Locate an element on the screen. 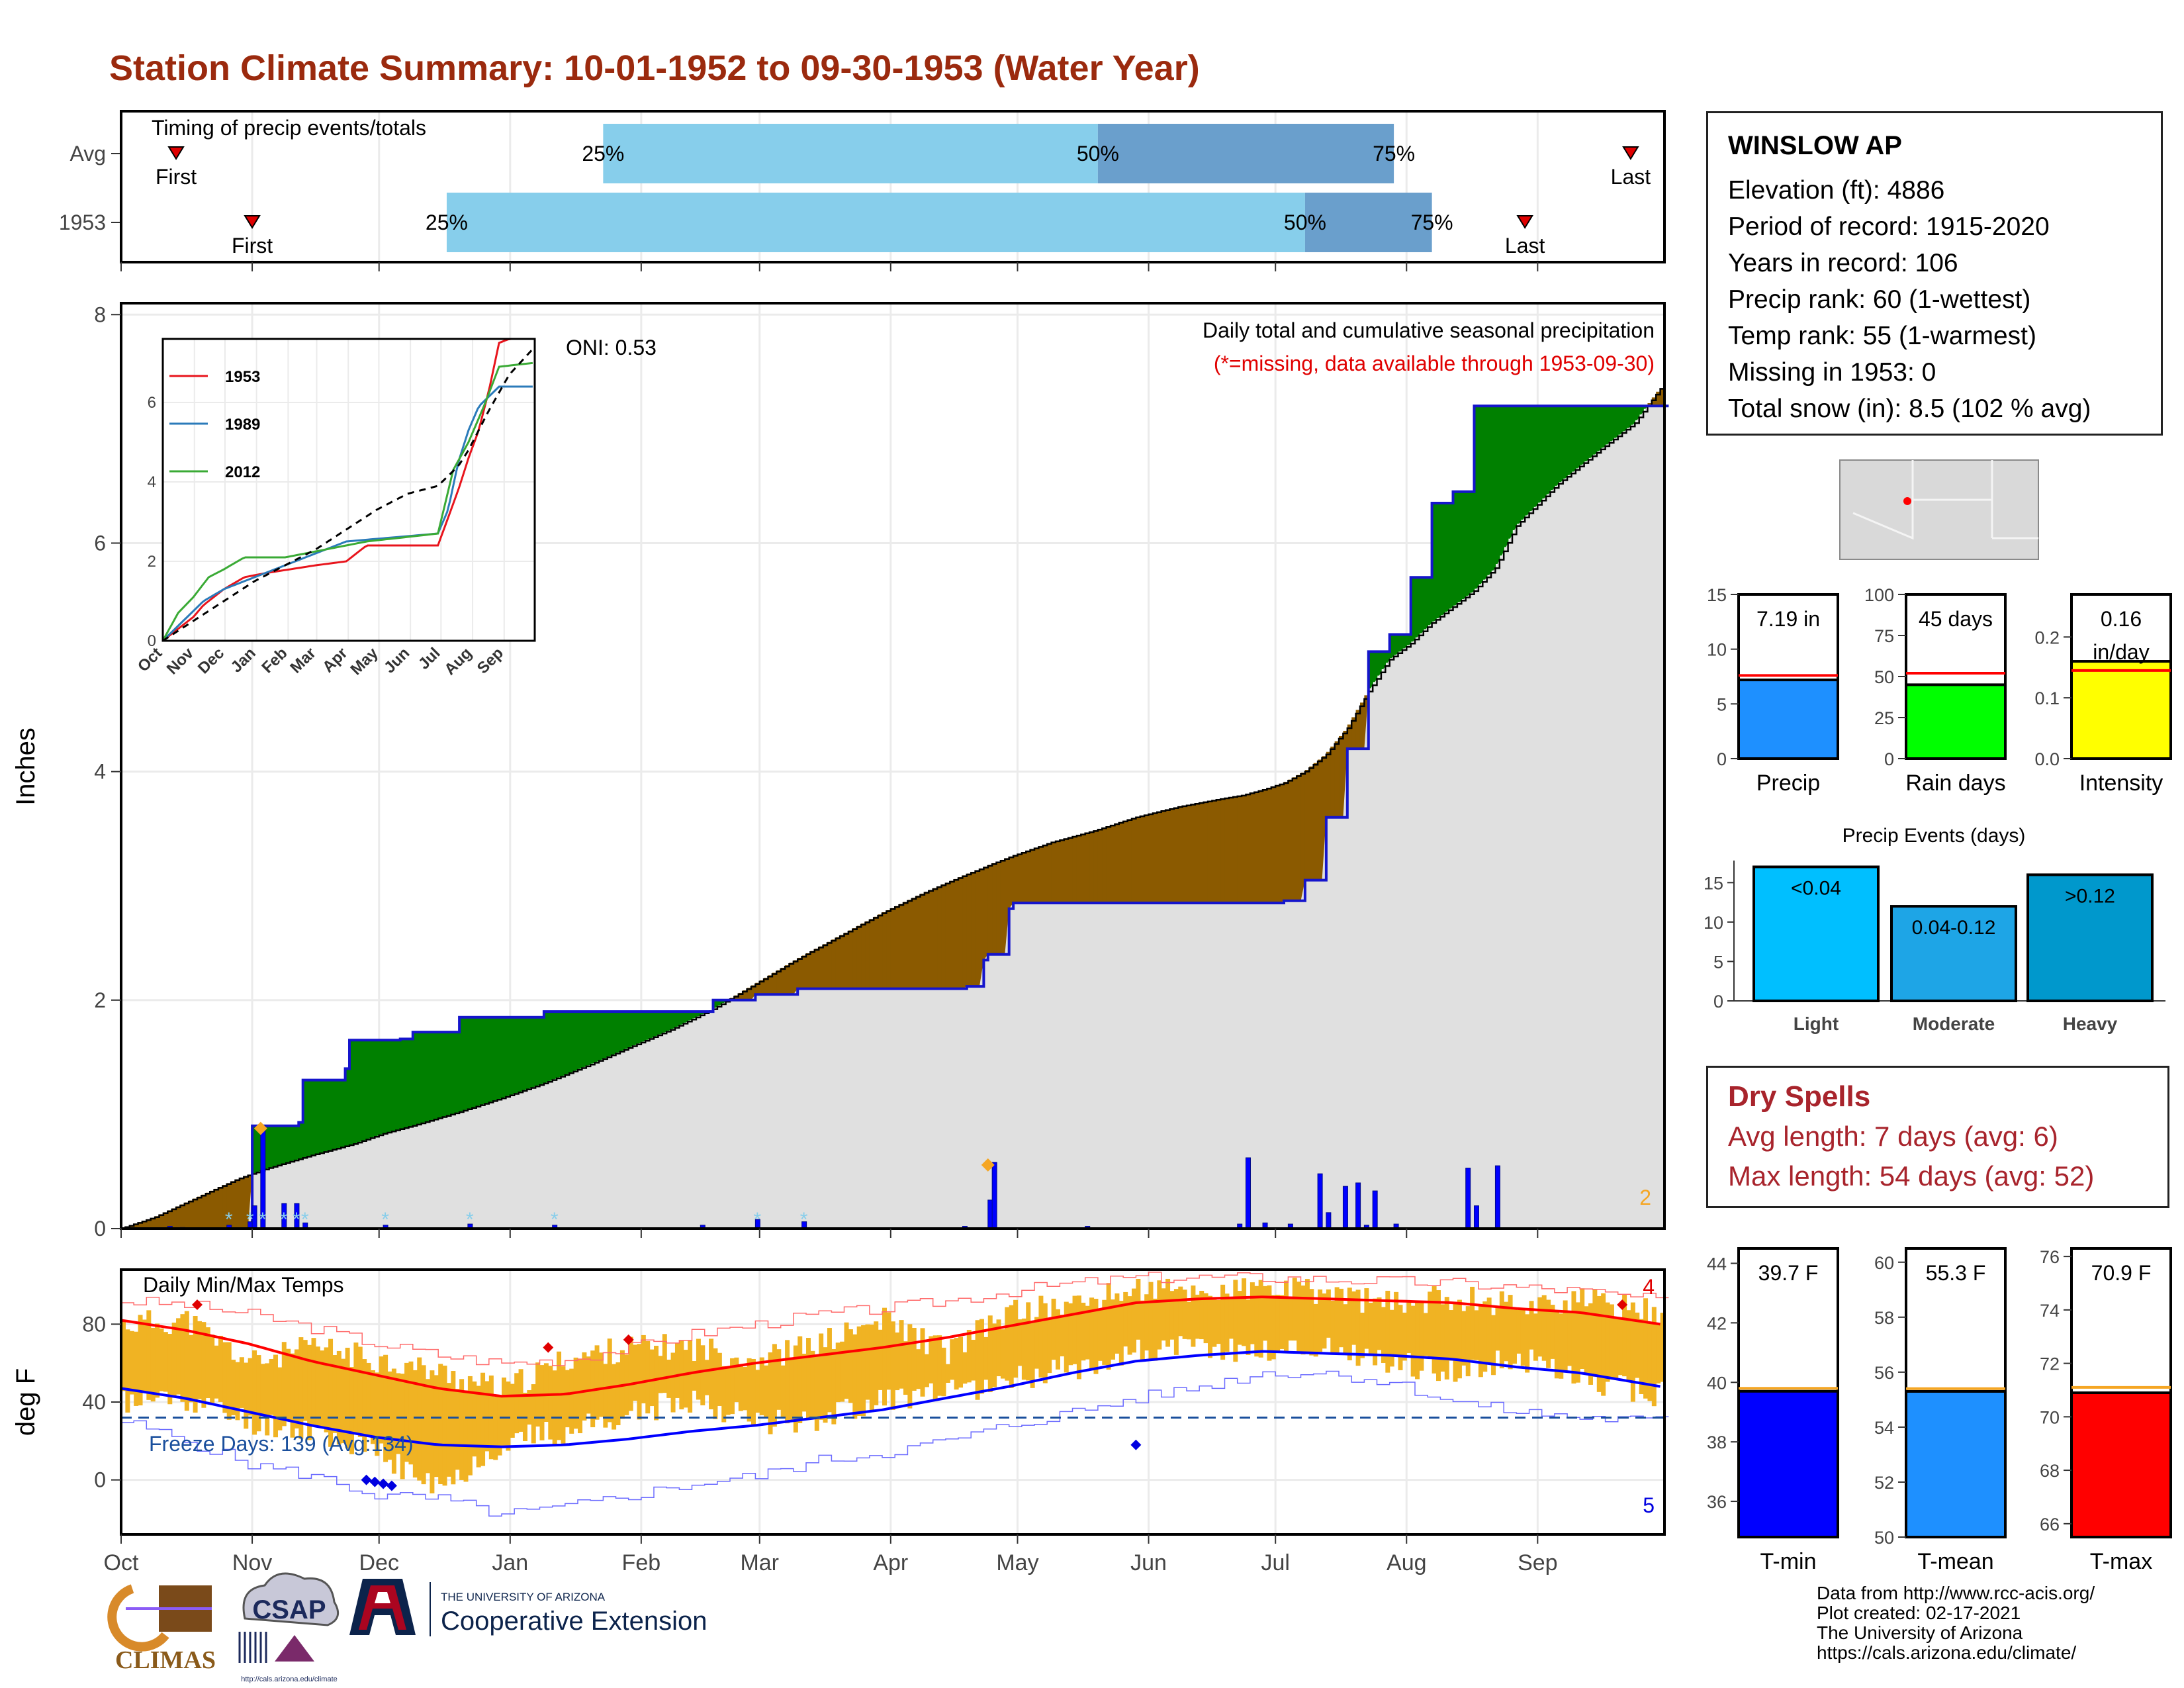 The height and width of the screenshot is (1688, 2184). mini-bar-ytick-label: 0 is located at coordinates (1889, 759).